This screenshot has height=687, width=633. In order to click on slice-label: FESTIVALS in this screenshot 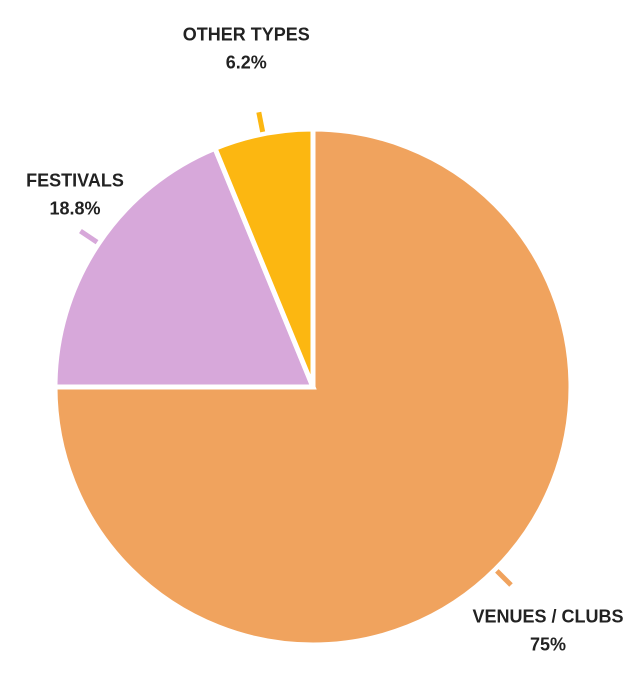, I will do `click(75, 181)`.